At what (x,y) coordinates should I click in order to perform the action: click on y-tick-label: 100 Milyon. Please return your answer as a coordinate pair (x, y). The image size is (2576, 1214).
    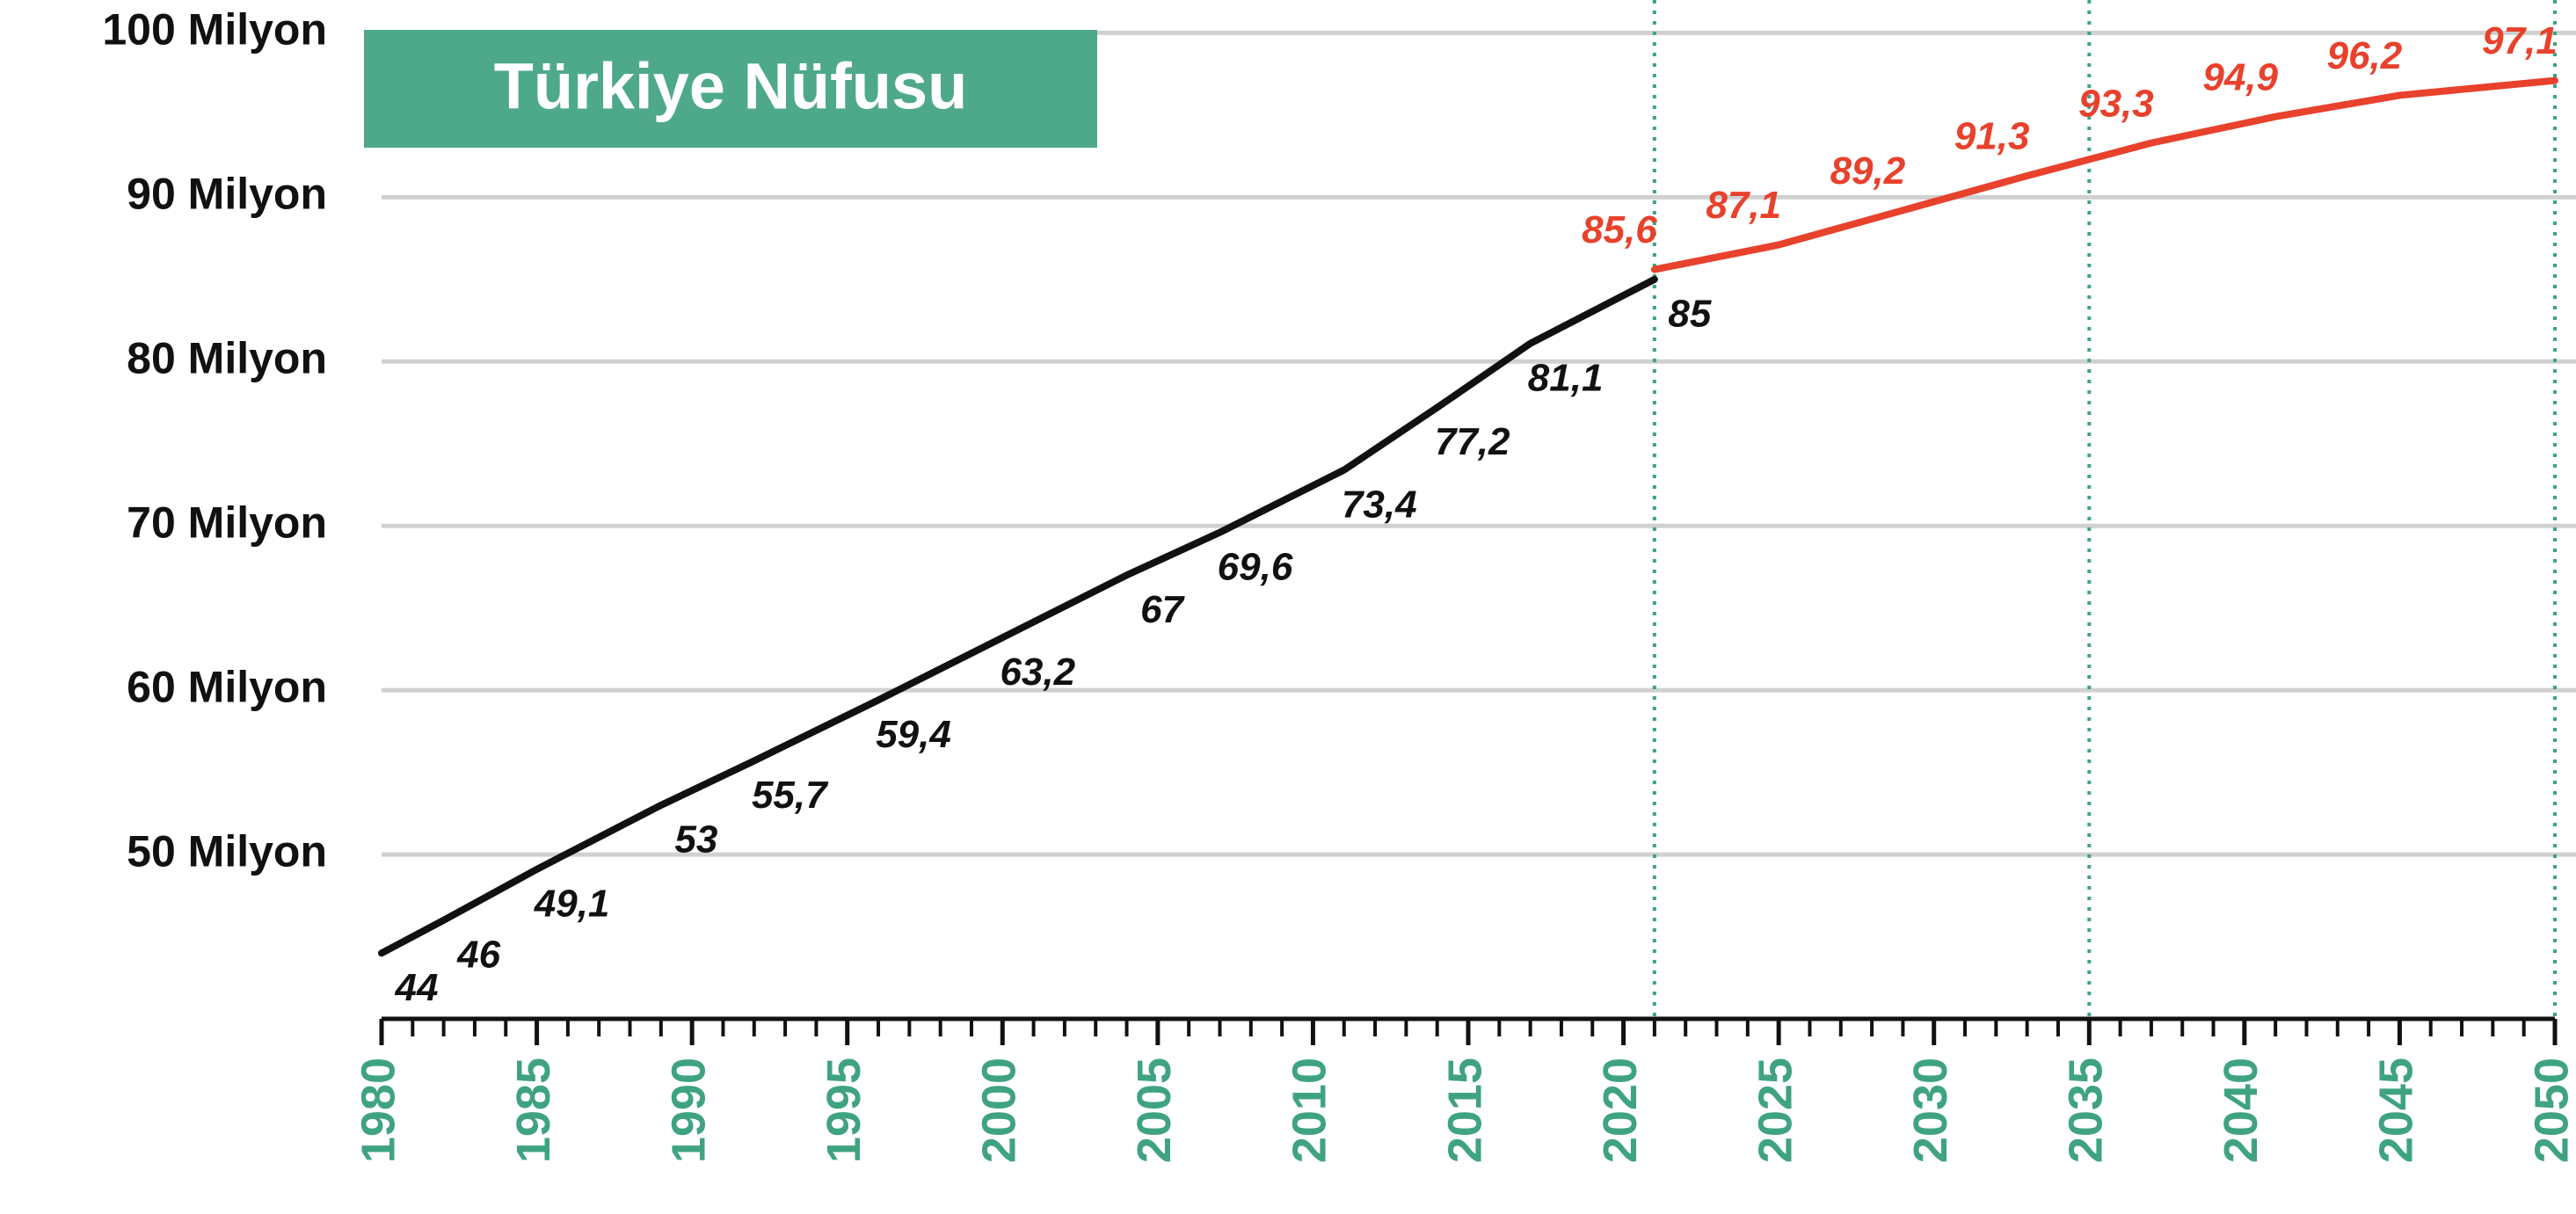
    Looking at the image, I should click on (214, 30).